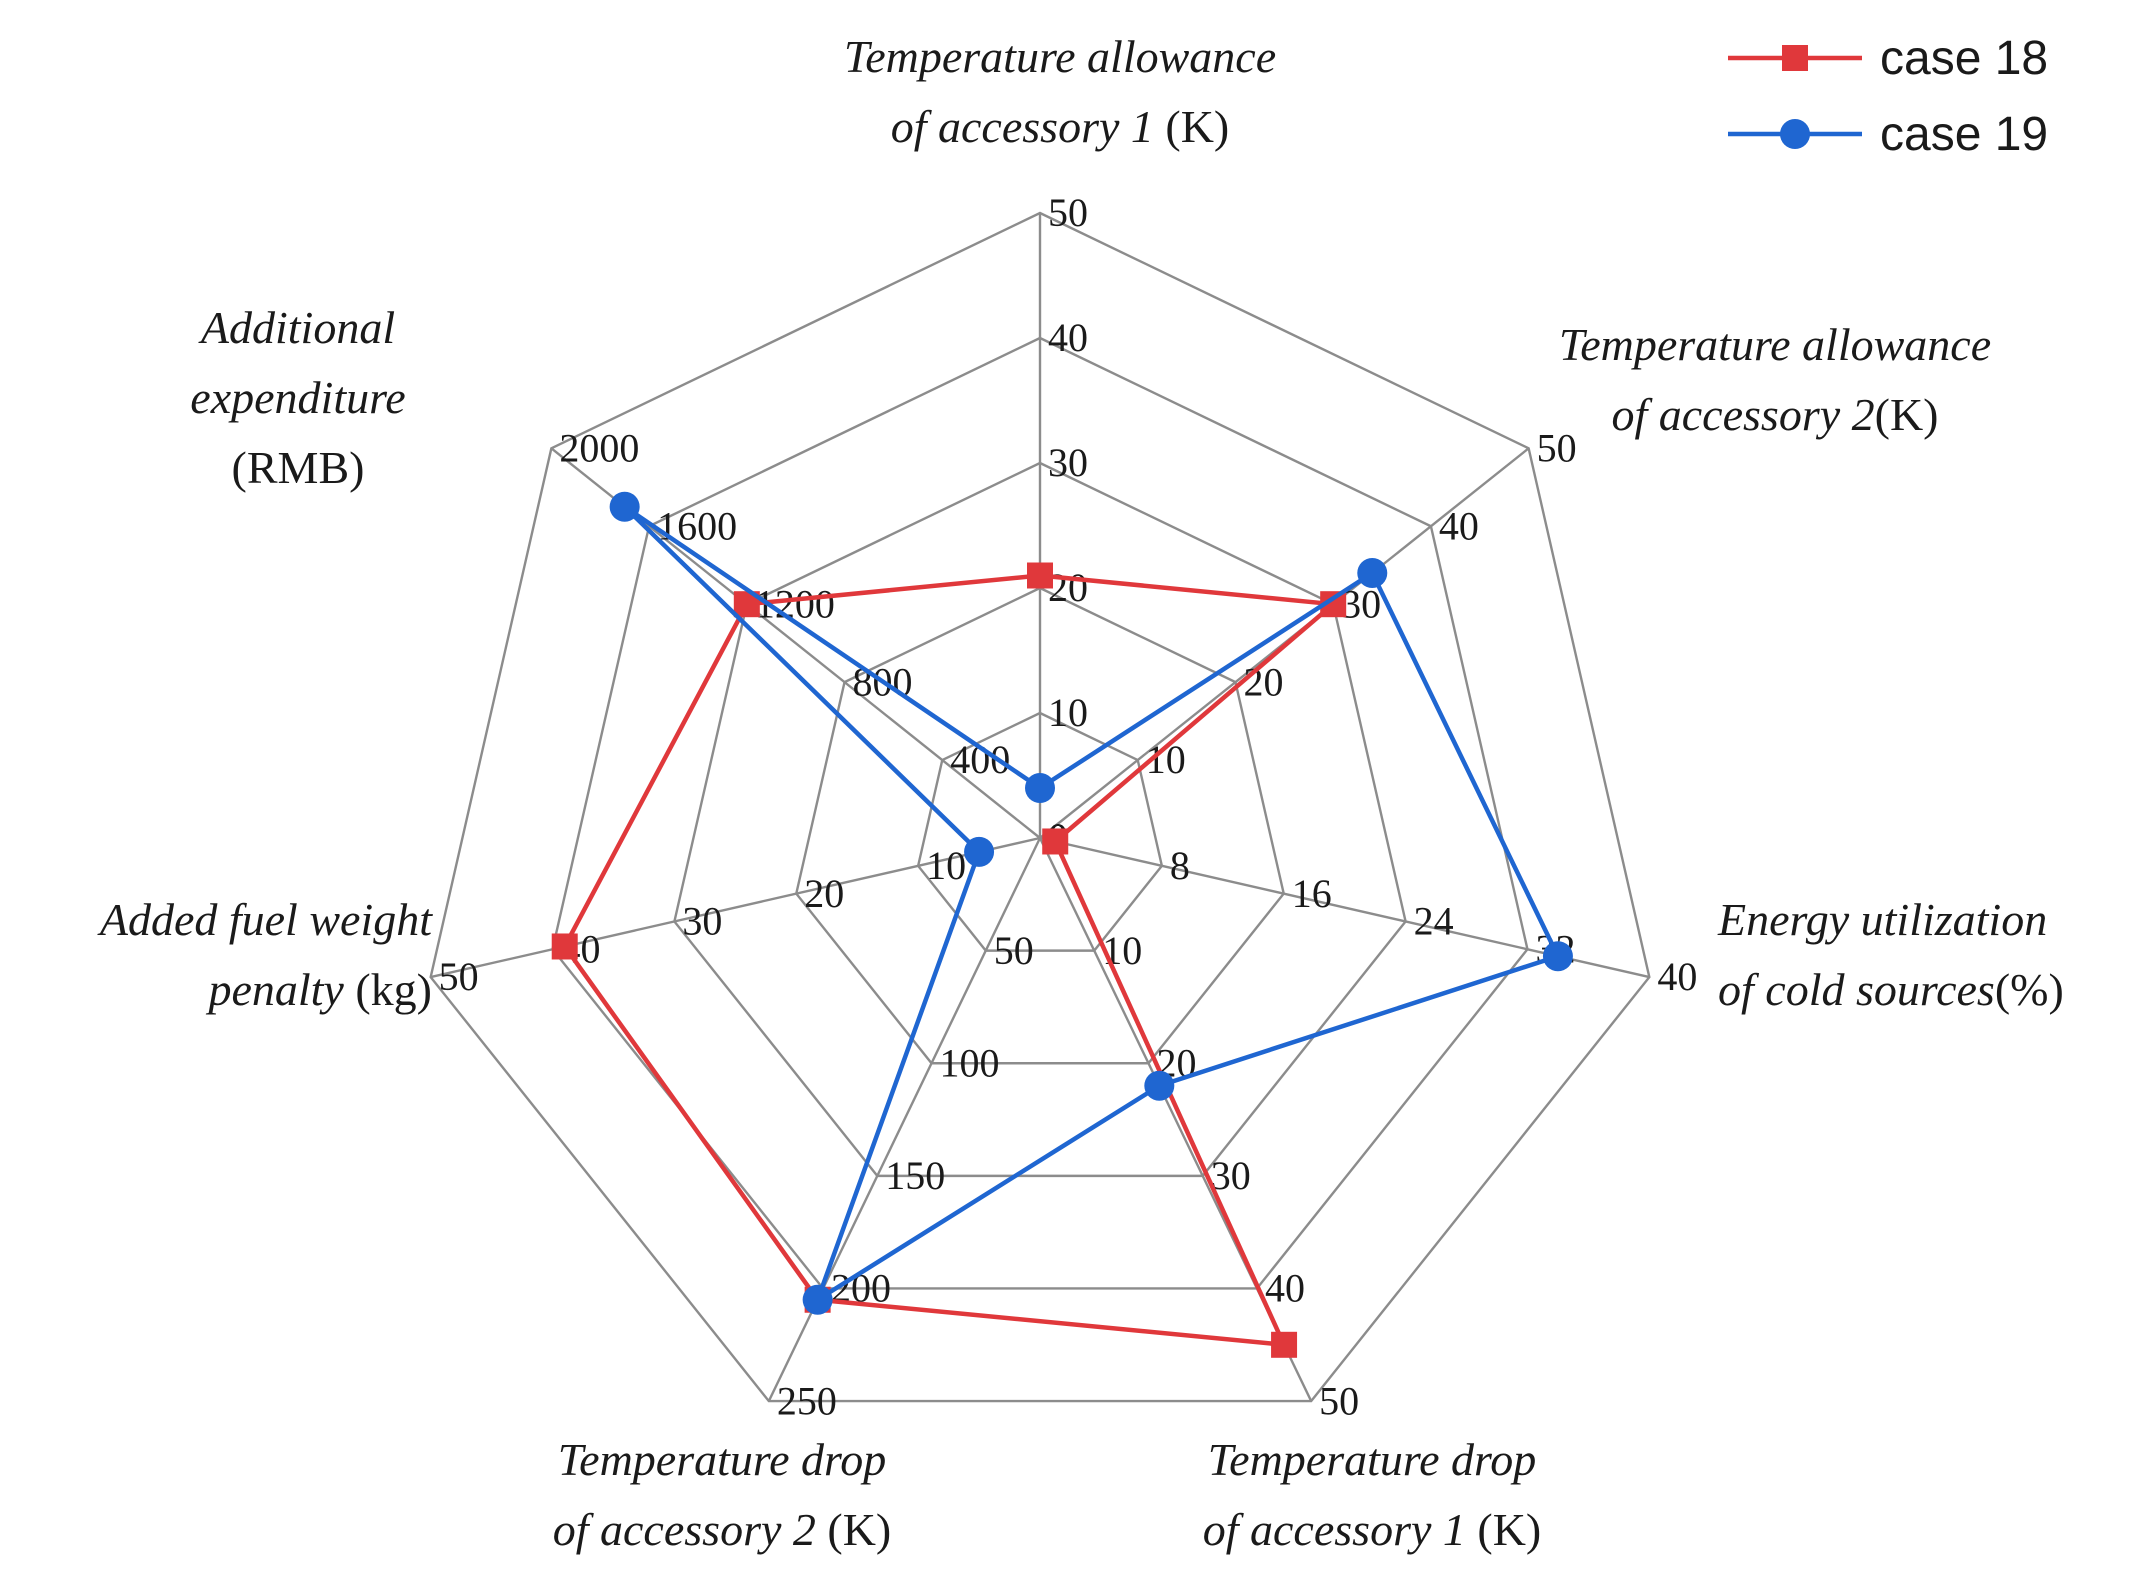 The image size is (2154, 1581). What do you see at coordinates (1263, 681) in the screenshot?
I see `tick-label-axis2-2: 20` at bounding box center [1263, 681].